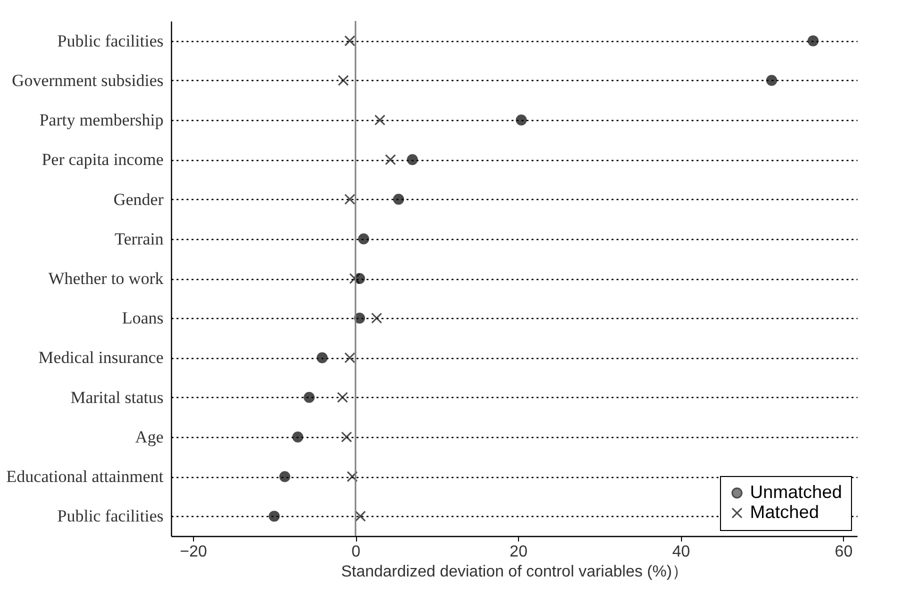  What do you see at coordinates (681, 552) in the screenshot?
I see `x-tick-label: 40` at bounding box center [681, 552].